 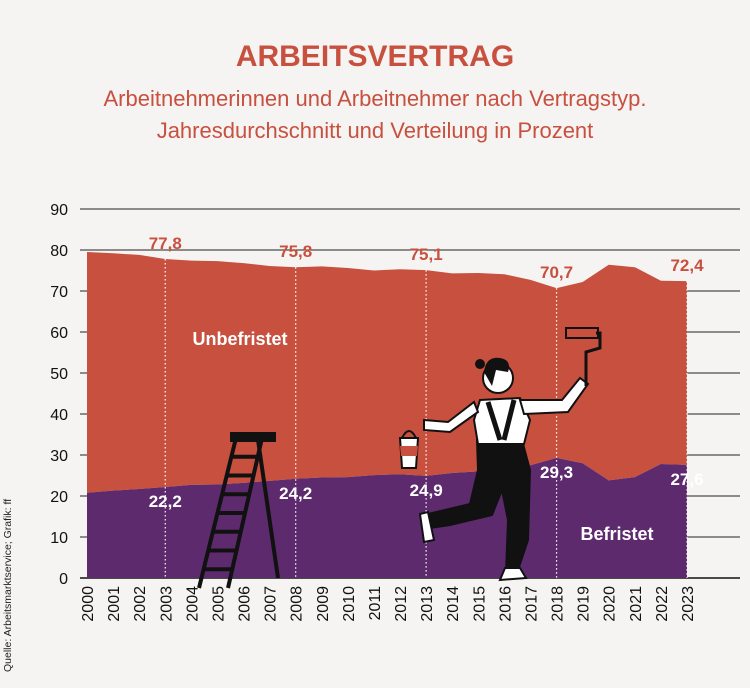 What do you see at coordinates (479, 604) in the screenshot?
I see `x-tick-label: 2015` at bounding box center [479, 604].